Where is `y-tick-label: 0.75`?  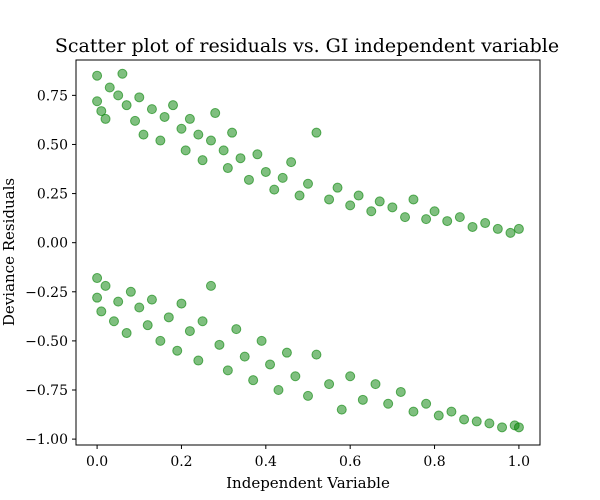
y-tick-label: 0.75 is located at coordinates (52, 96).